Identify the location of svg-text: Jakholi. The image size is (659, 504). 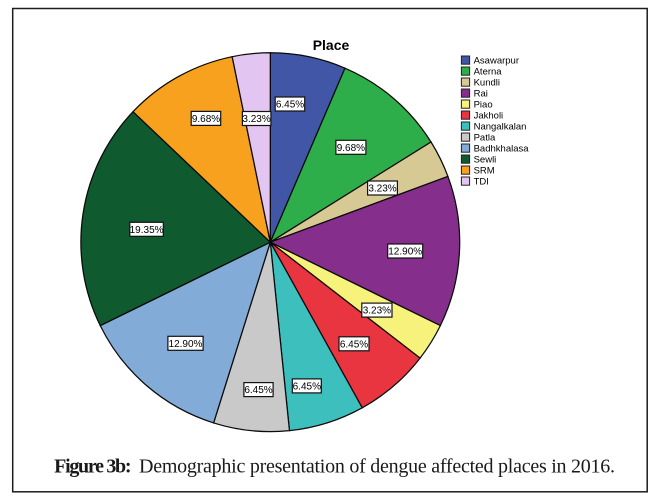
(489, 115).